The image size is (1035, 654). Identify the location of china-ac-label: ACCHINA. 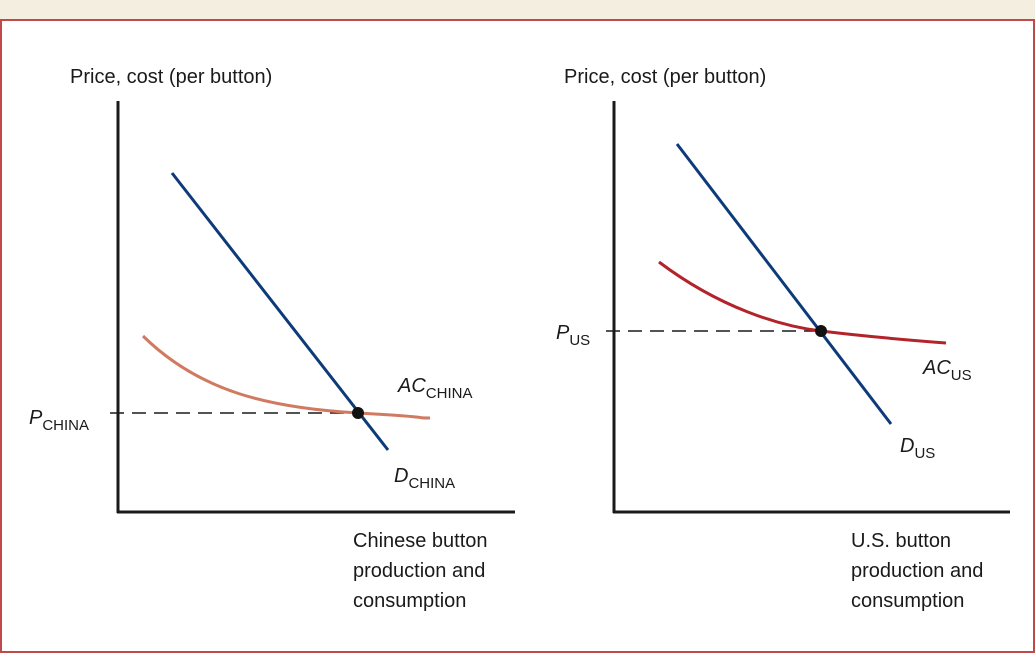
(434, 388).